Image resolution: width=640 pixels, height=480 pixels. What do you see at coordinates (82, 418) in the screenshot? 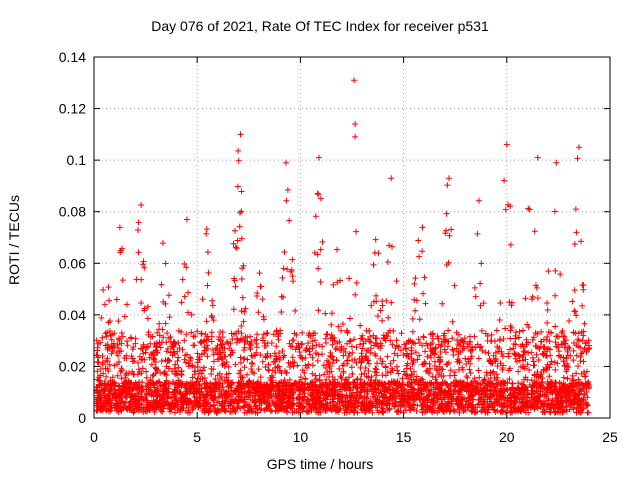
I see `y-tick-label: 0` at bounding box center [82, 418].